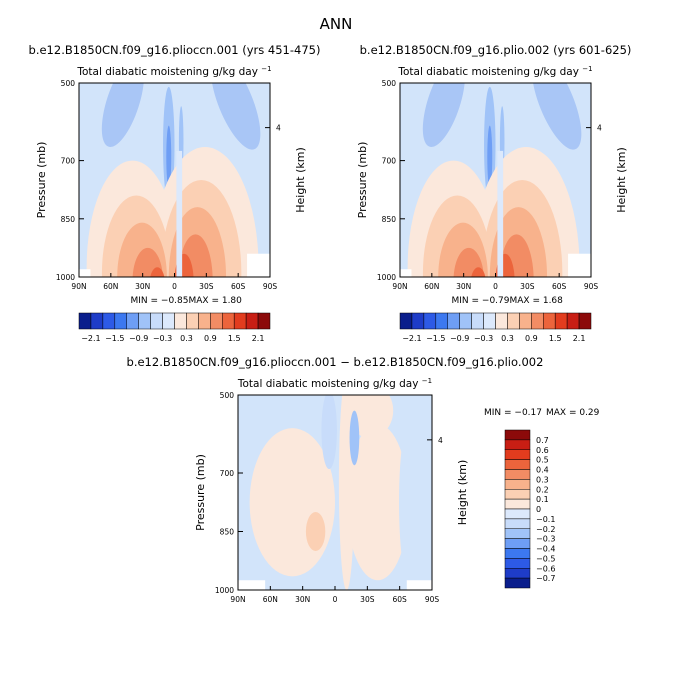  I want to click on vertical-colorbar-label: 0.5, so click(542, 460).